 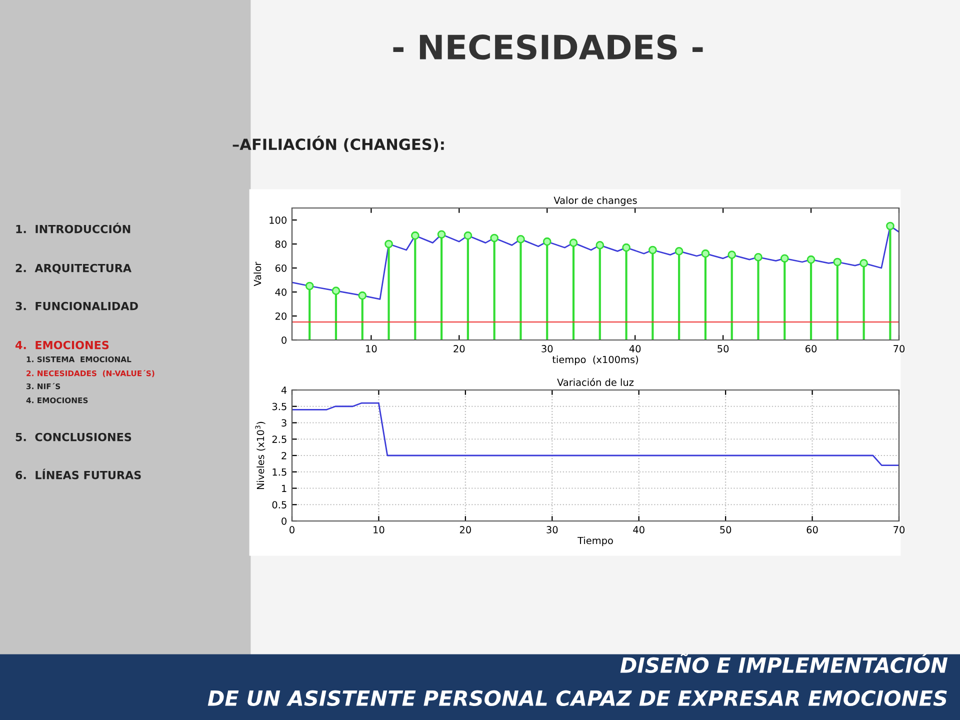 What do you see at coordinates (279, 504) in the screenshot?
I see `y-tick-label: 0.5` at bounding box center [279, 504].